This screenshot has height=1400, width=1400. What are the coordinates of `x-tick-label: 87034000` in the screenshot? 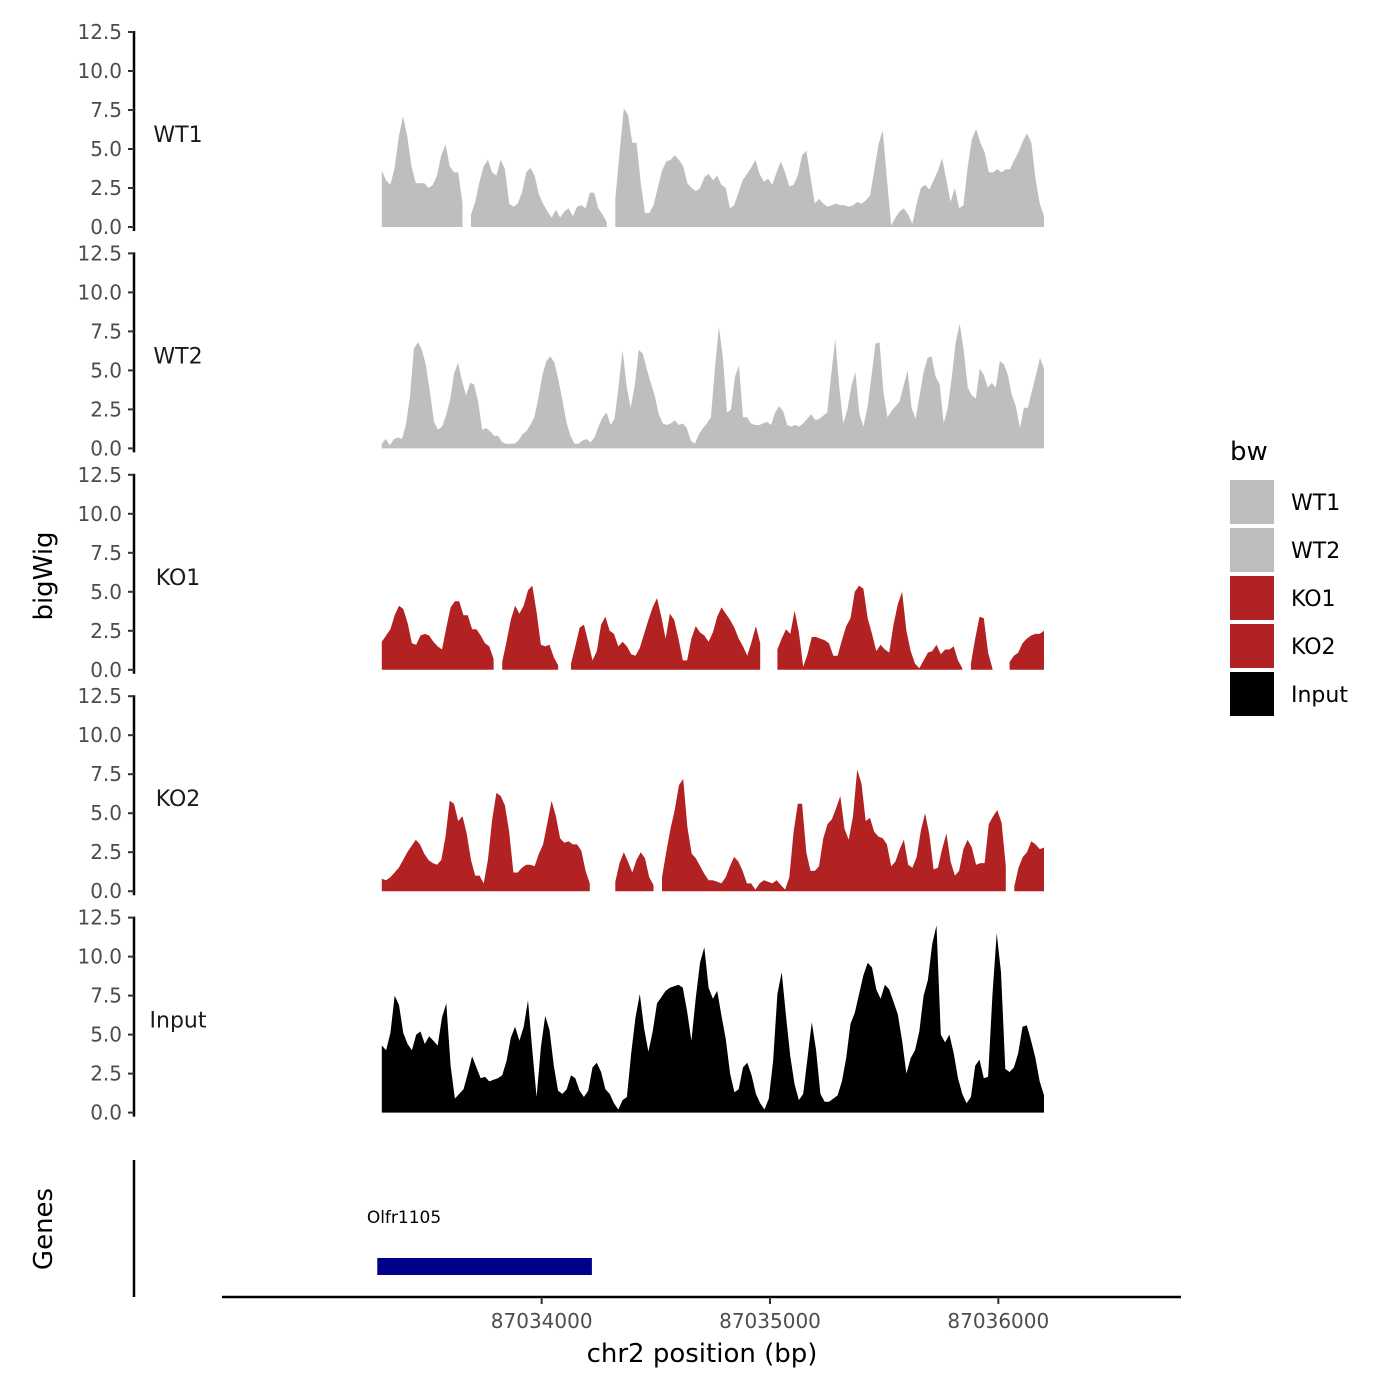 It's located at (542, 1321).